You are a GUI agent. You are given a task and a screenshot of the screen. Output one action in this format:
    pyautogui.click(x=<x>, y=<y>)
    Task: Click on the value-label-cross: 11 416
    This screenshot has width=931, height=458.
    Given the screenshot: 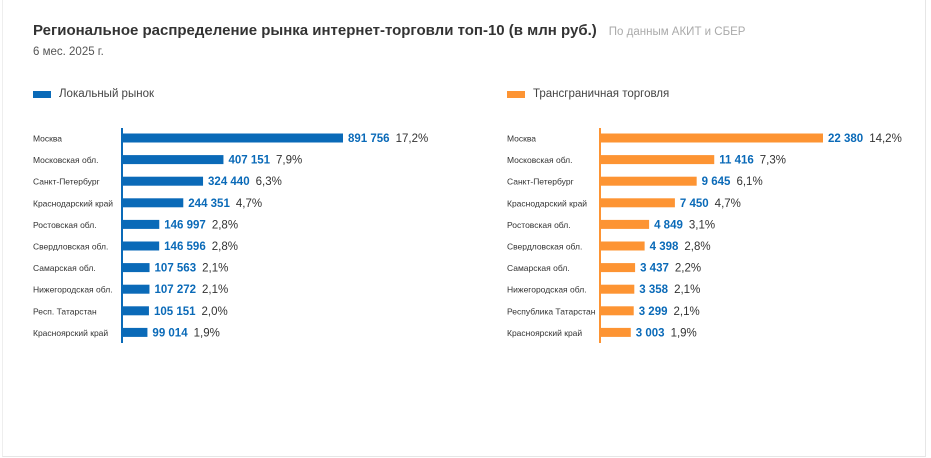 What is the action you would take?
    pyautogui.click(x=736, y=161)
    